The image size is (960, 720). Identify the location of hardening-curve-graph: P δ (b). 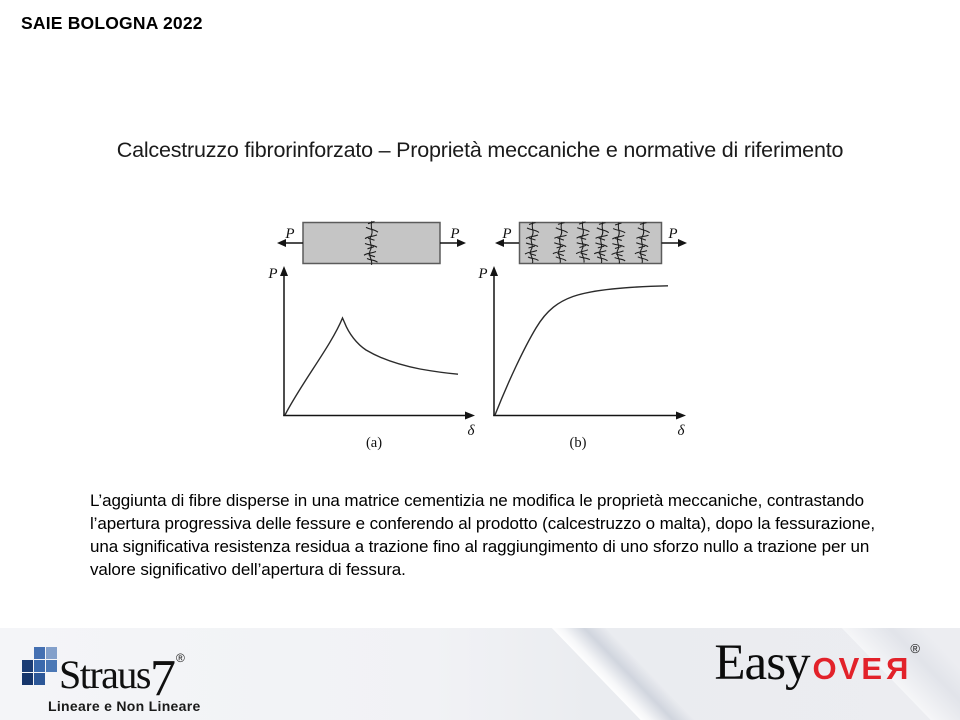
(581, 358).